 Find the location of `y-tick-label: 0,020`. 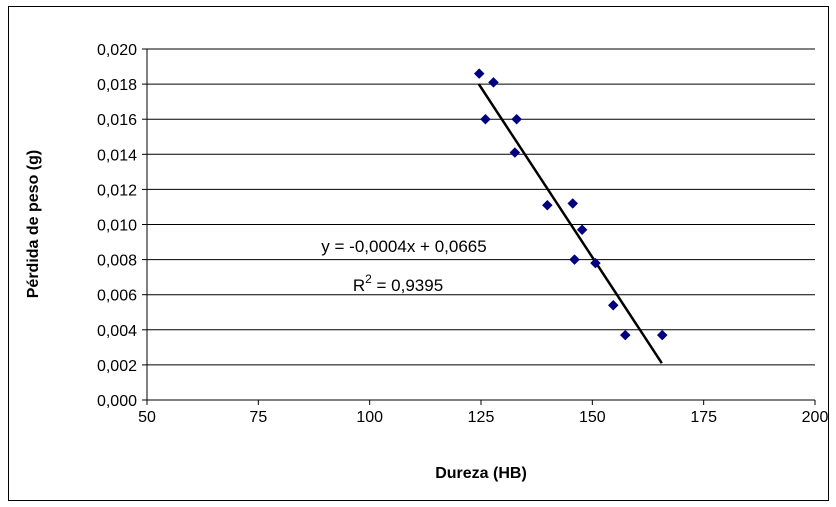

y-tick-label: 0,020 is located at coordinates (117, 50).